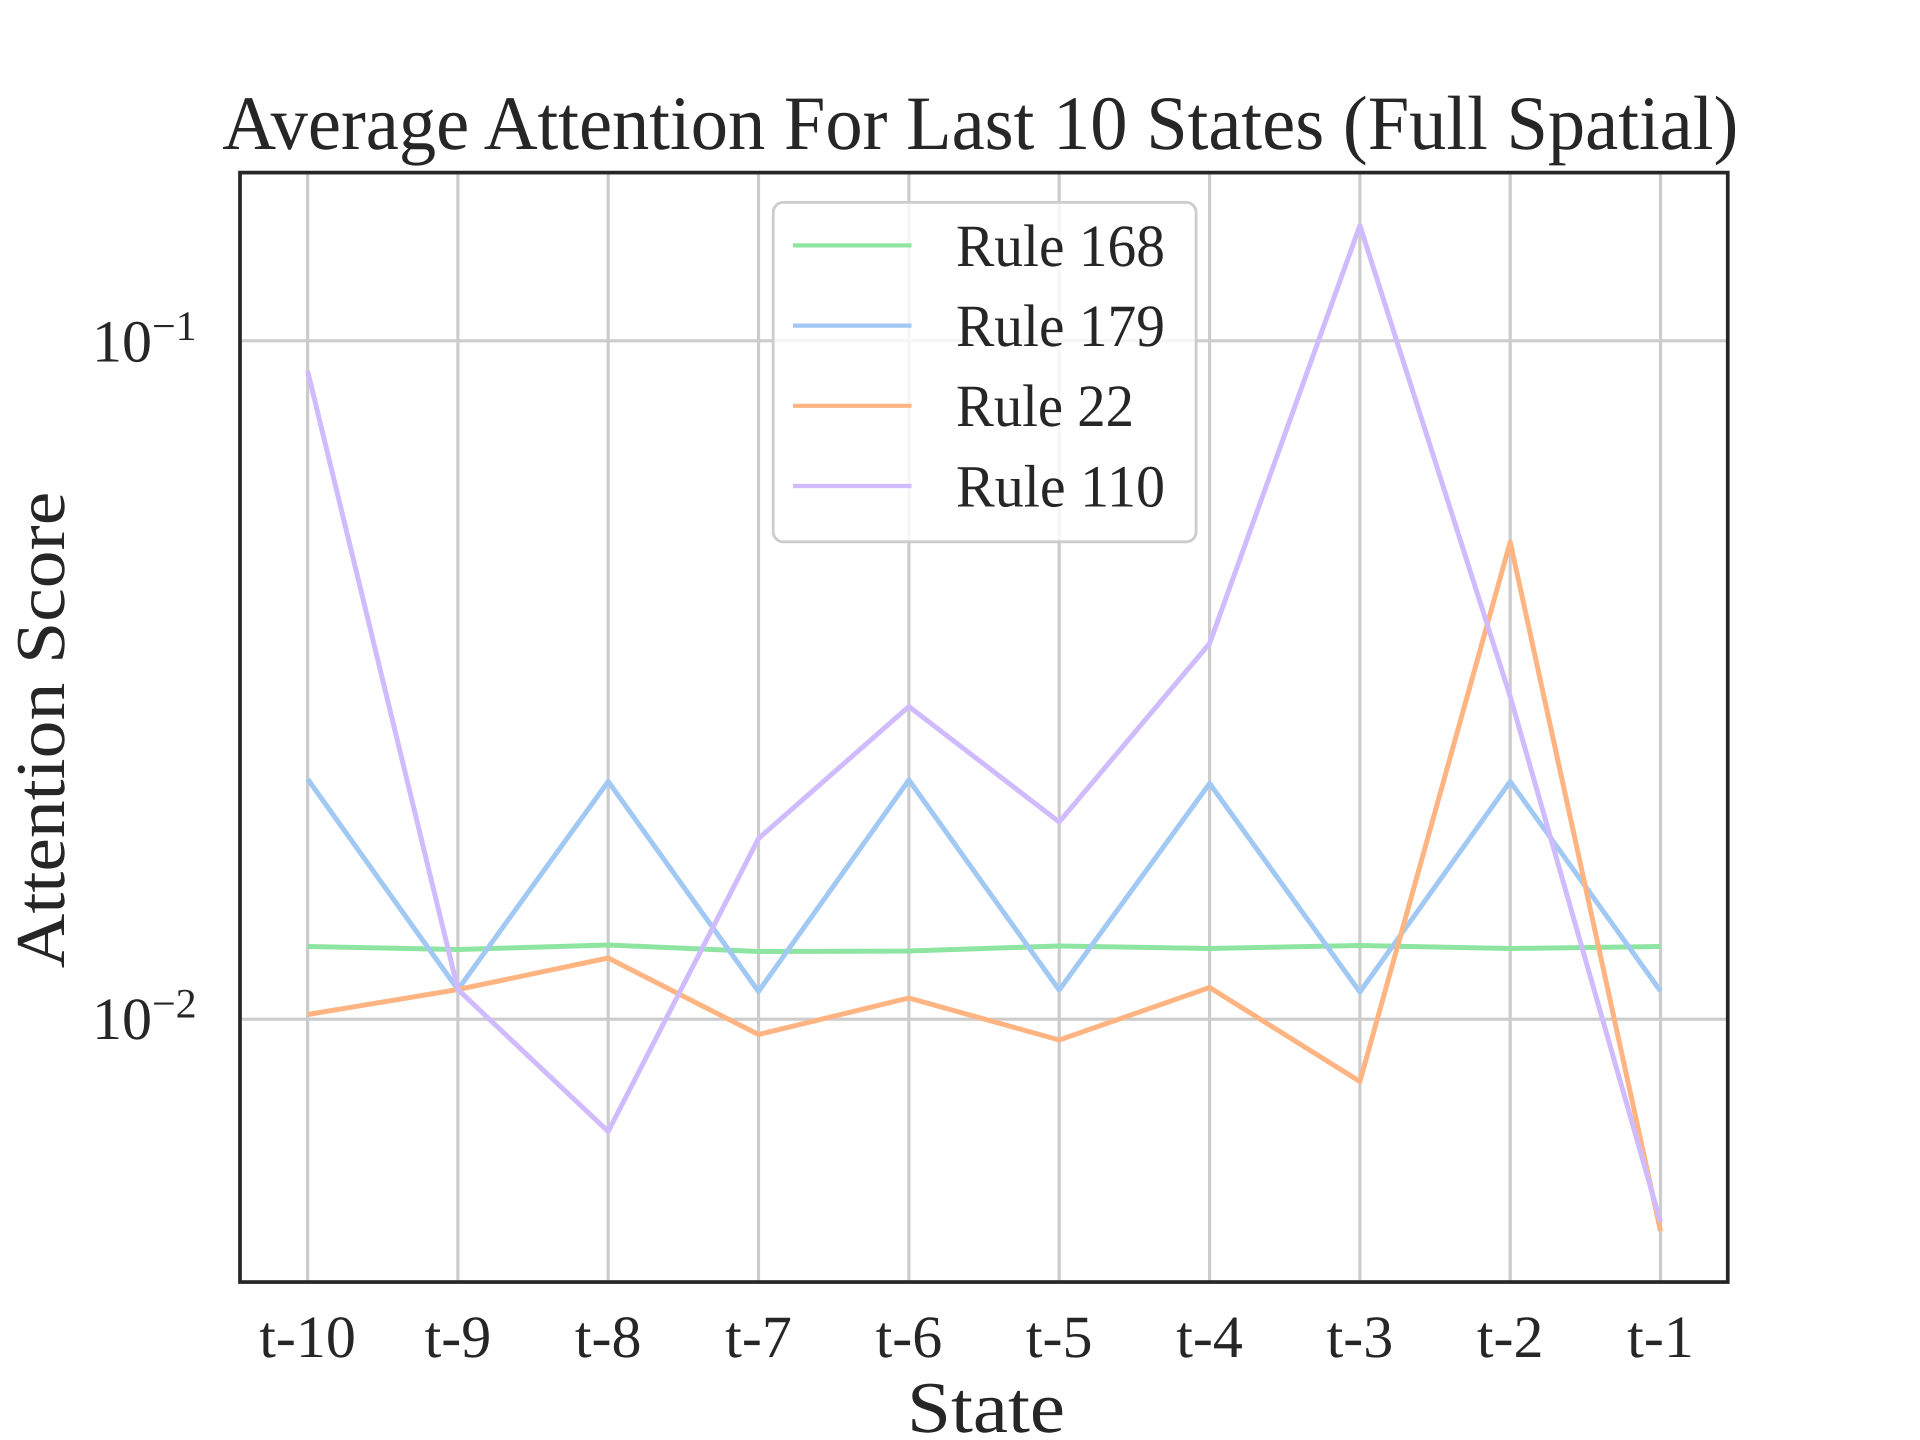  I want to click on svg-text: 10⁻², so click(144, 1017).